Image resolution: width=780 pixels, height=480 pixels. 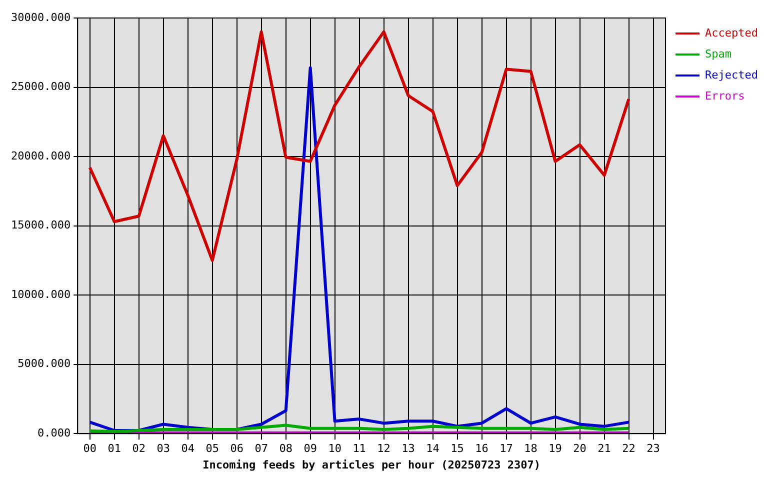 I want to click on x-tick-label: 21, so click(x=604, y=449).